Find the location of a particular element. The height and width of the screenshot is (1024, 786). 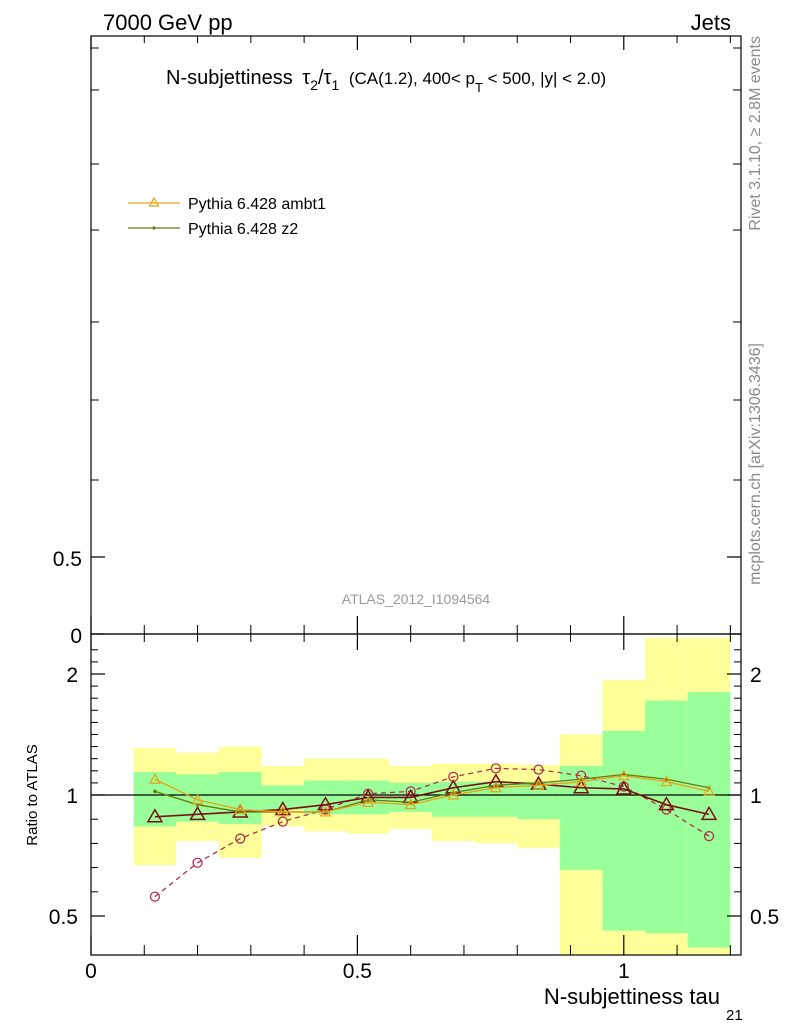

x-axis-label-sub: 21 is located at coordinates (734, 1015).